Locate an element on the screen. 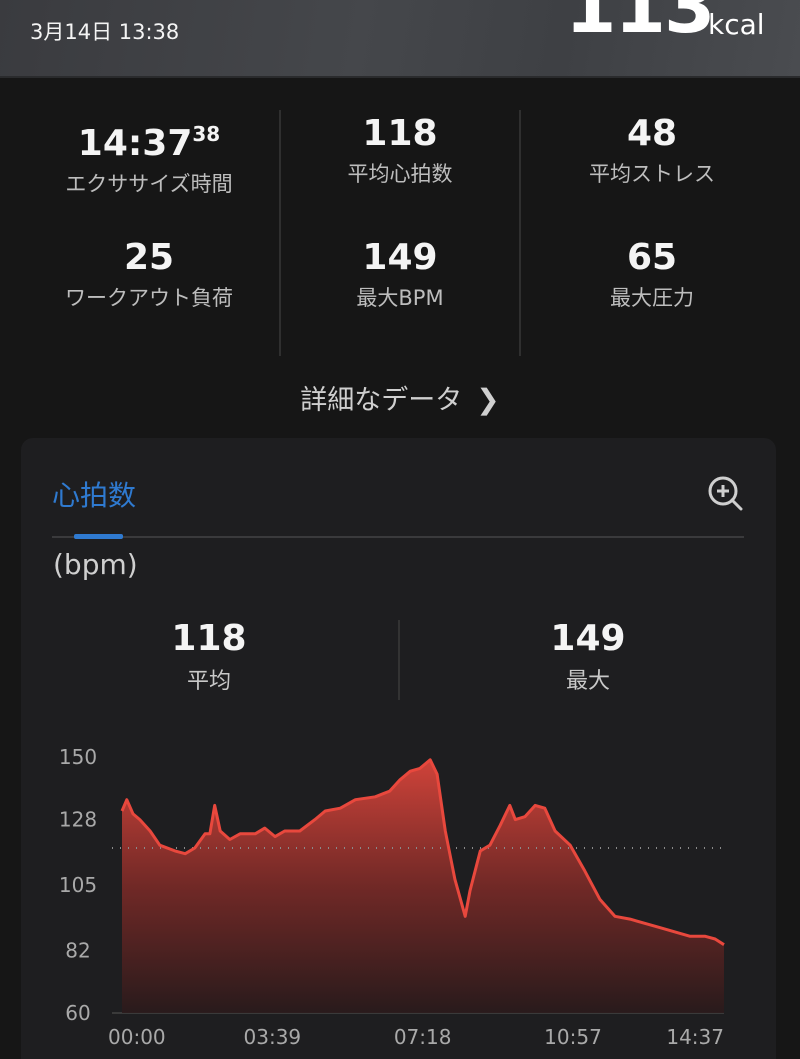 The height and width of the screenshot is (1059, 800). y-tick-label: 105 is located at coordinates (78, 885).